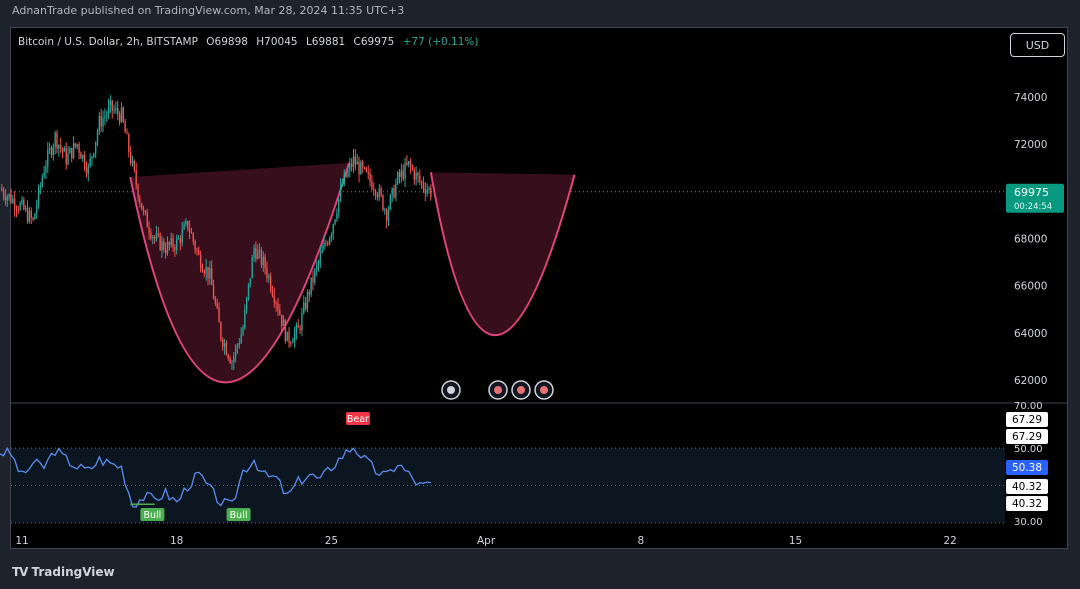 The height and width of the screenshot is (589, 1080). What do you see at coordinates (1030, 334) in the screenshot?
I see `price-tick-label: 64000` at bounding box center [1030, 334].